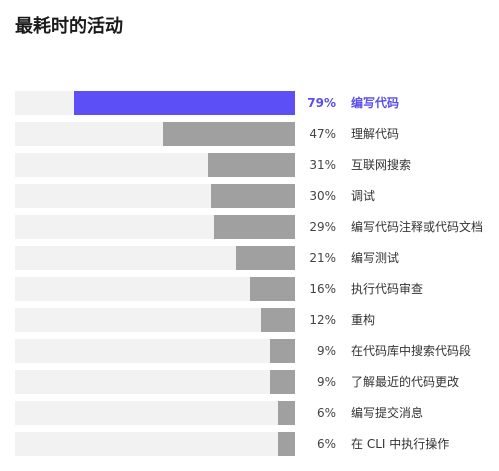 This screenshot has height=471, width=499. I want to click on bar-row: 29% 编写代码注释或代码文档, so click(249, 227).